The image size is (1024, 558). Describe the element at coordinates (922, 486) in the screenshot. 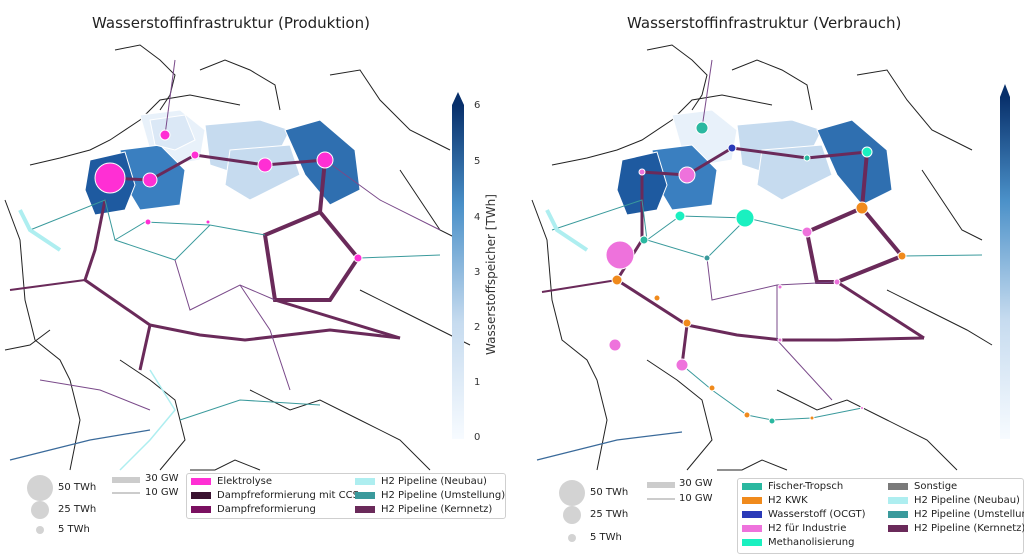

I see `legend-item: Sonstige` at that location.